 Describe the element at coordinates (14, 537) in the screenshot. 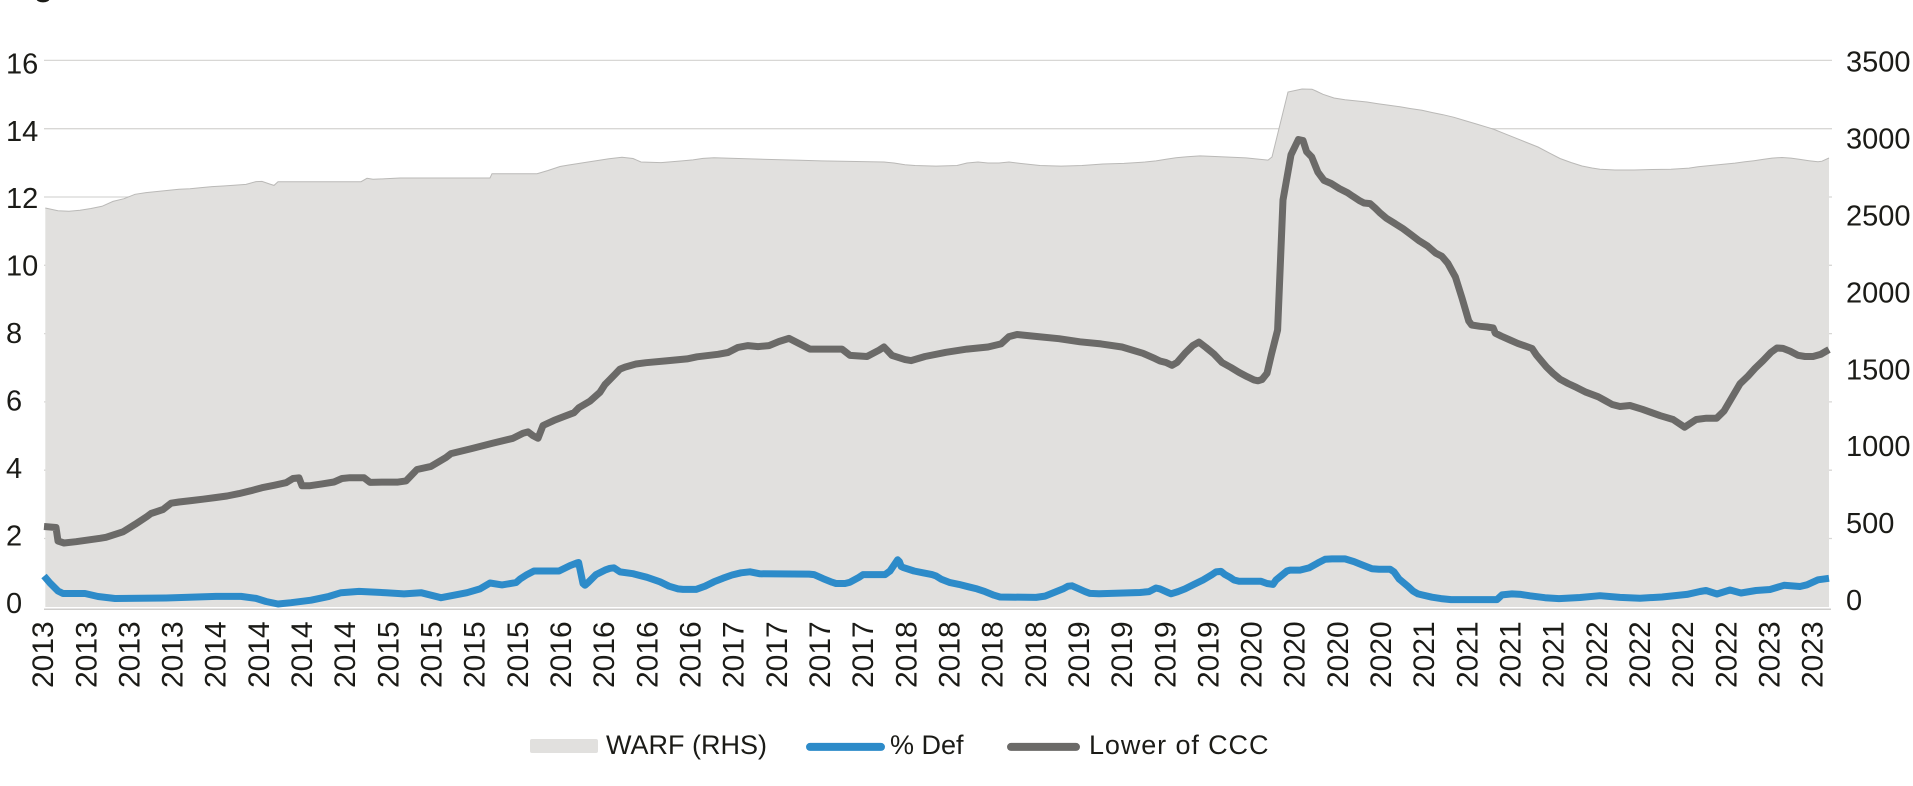

I see `svg-text: 2` at that location.